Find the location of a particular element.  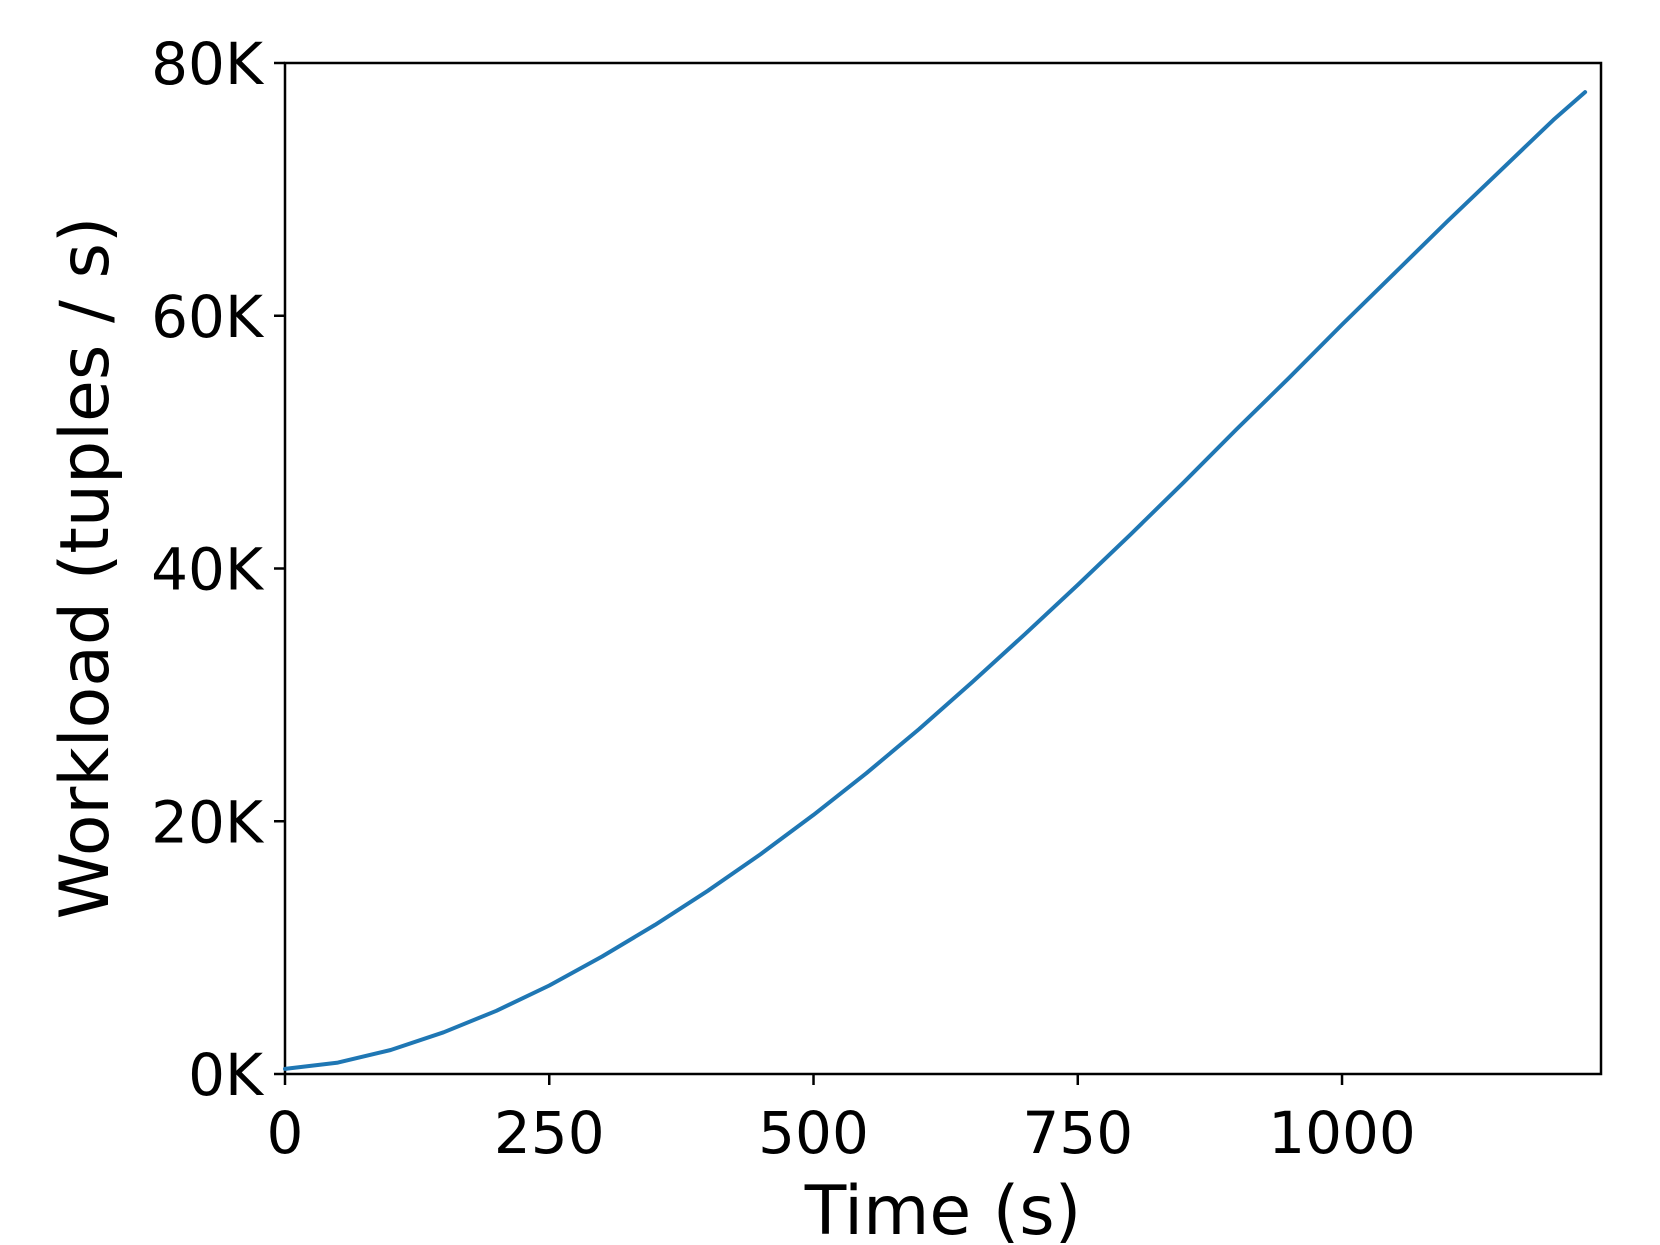

y-axis-ticks: 0K 20K 40K 60K 80K is located at coordinates (218, 569).